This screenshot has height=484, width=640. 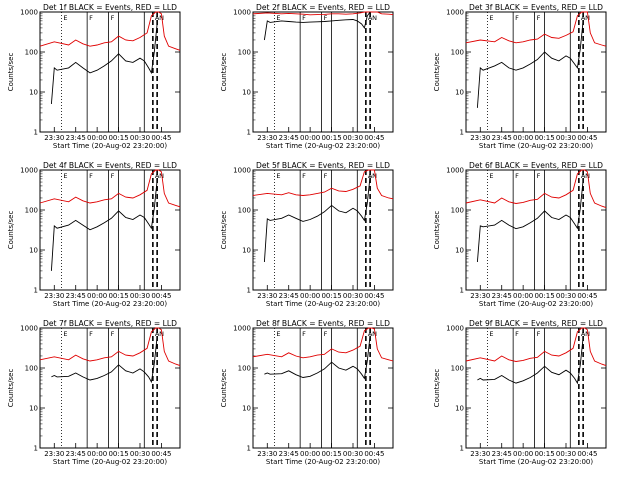 I want to click on panel-title: Det 5f BLACK = Events, RED = LLD, so click(x=323, y=165).